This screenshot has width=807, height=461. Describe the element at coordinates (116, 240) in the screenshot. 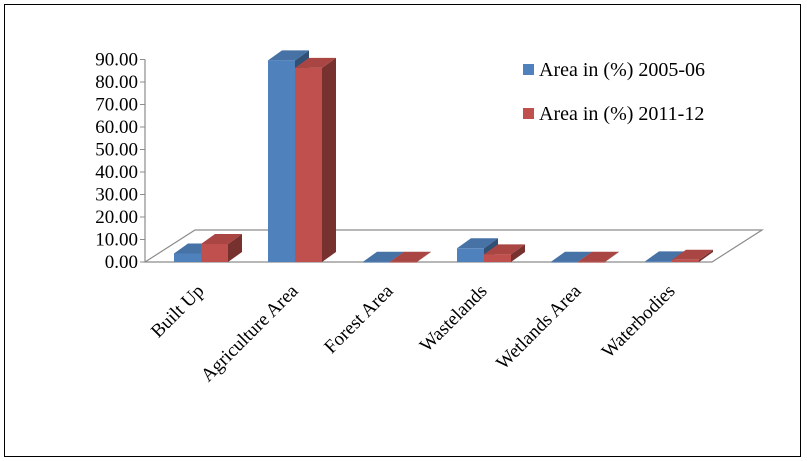

I see `y-tick-label: 10.00` at that location.